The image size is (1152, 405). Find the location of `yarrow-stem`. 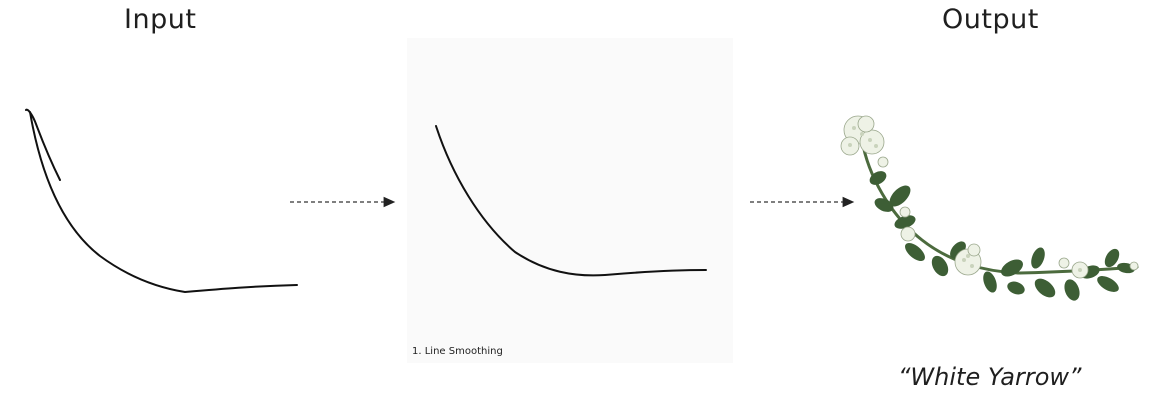

yarrow-stem is located at coordinates (999, 206).